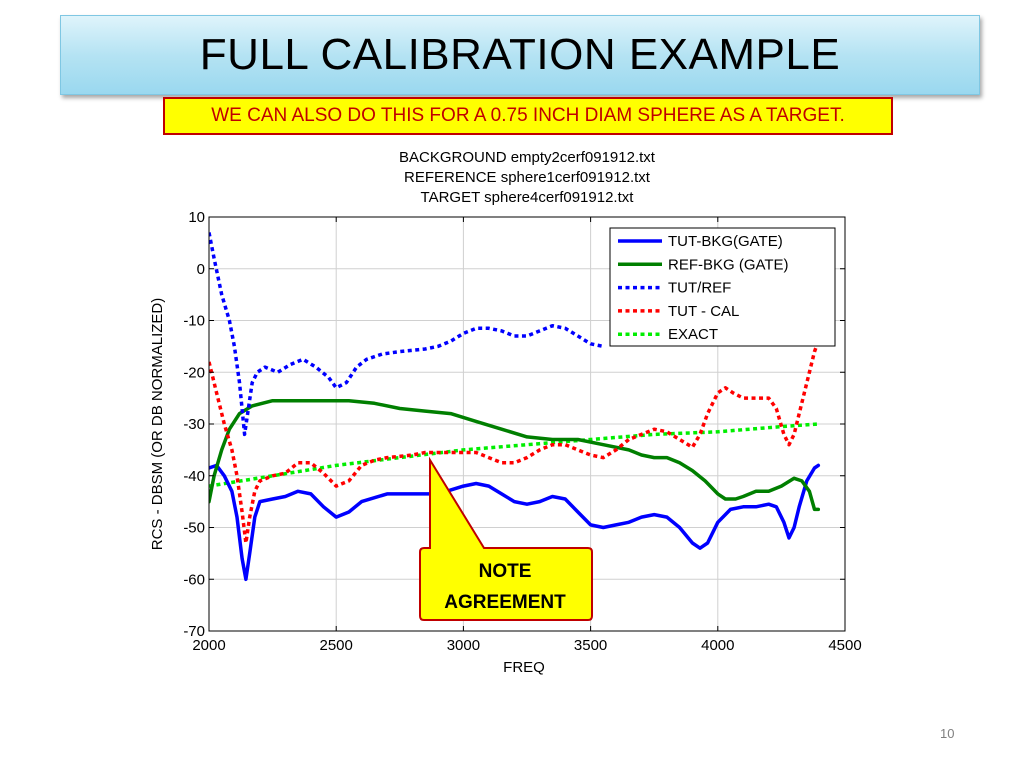 This screenshot has height=768, width=1024. Describe the element at coordinates (194, 528) in the screenshot. I see `y-tick-label: -50` at that location.